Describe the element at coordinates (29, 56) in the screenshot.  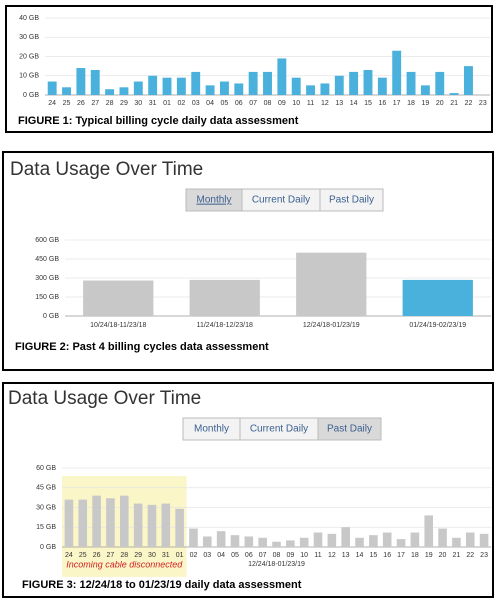
I see `y-tick-label: 20 GB` at that location.